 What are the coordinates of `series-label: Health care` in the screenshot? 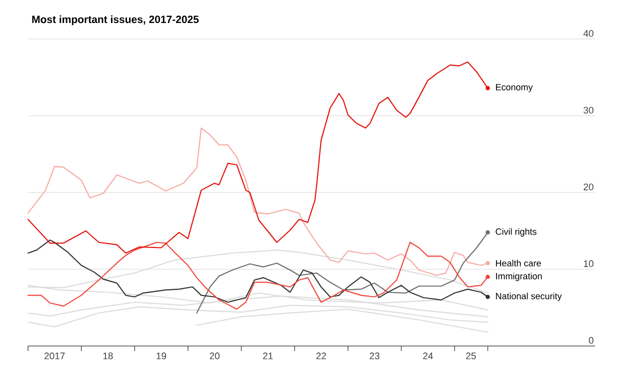 It's located at (518, 263).